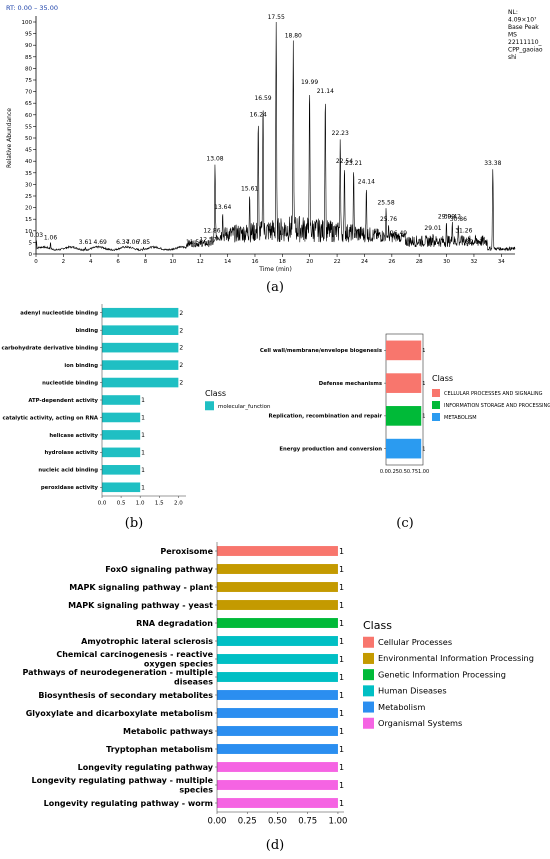 The image size is (550, 859). Describe the element at coordinates (214, 159) in the screenshot. I see `peak-label: 13.08` at that location.